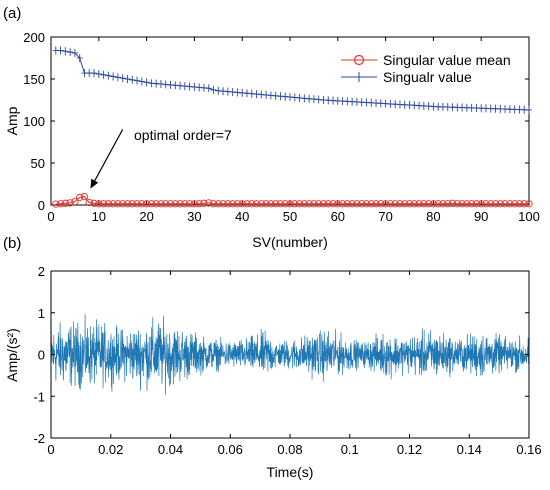 The height and width of the screenshot is (490, 550). I want to click on panel-b-x-axis-label: Time(s), so click(290, 472).